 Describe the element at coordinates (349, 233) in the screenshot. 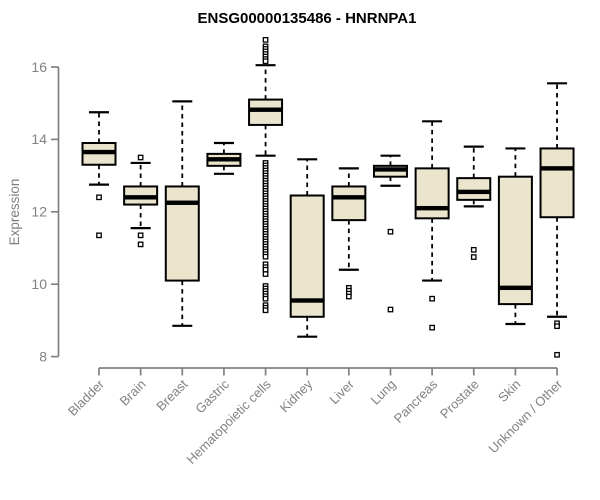

I see `boxplot-liver` at that location.